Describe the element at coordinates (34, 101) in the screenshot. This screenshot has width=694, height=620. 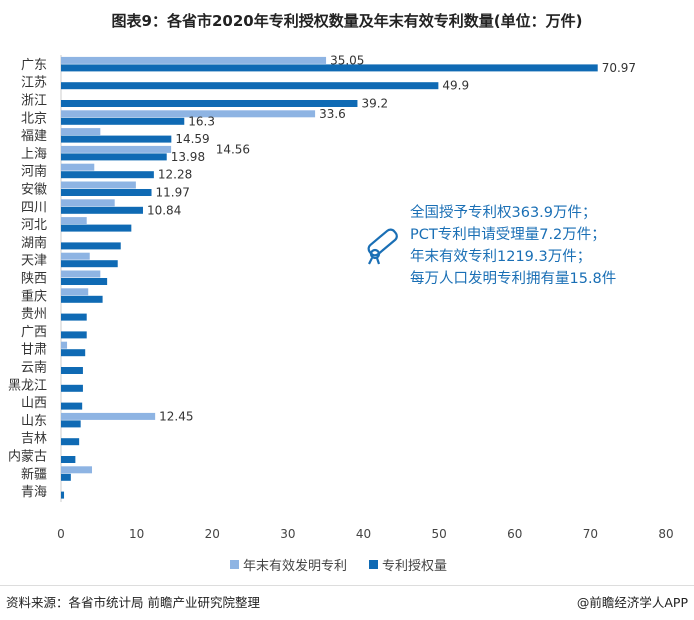
I see `category-label: 浙江` at that location.